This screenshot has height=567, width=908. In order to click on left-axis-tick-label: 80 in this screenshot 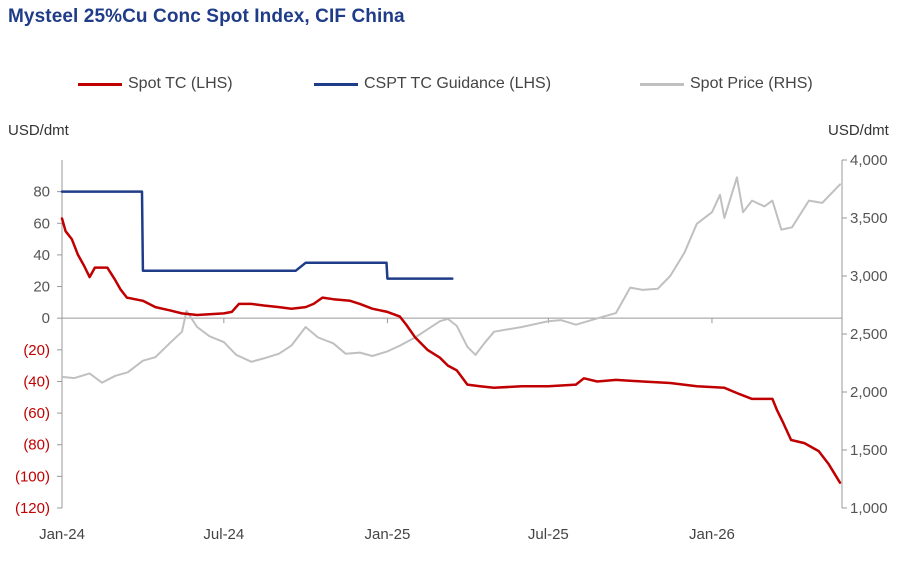, I will do `click(41, 192)`.